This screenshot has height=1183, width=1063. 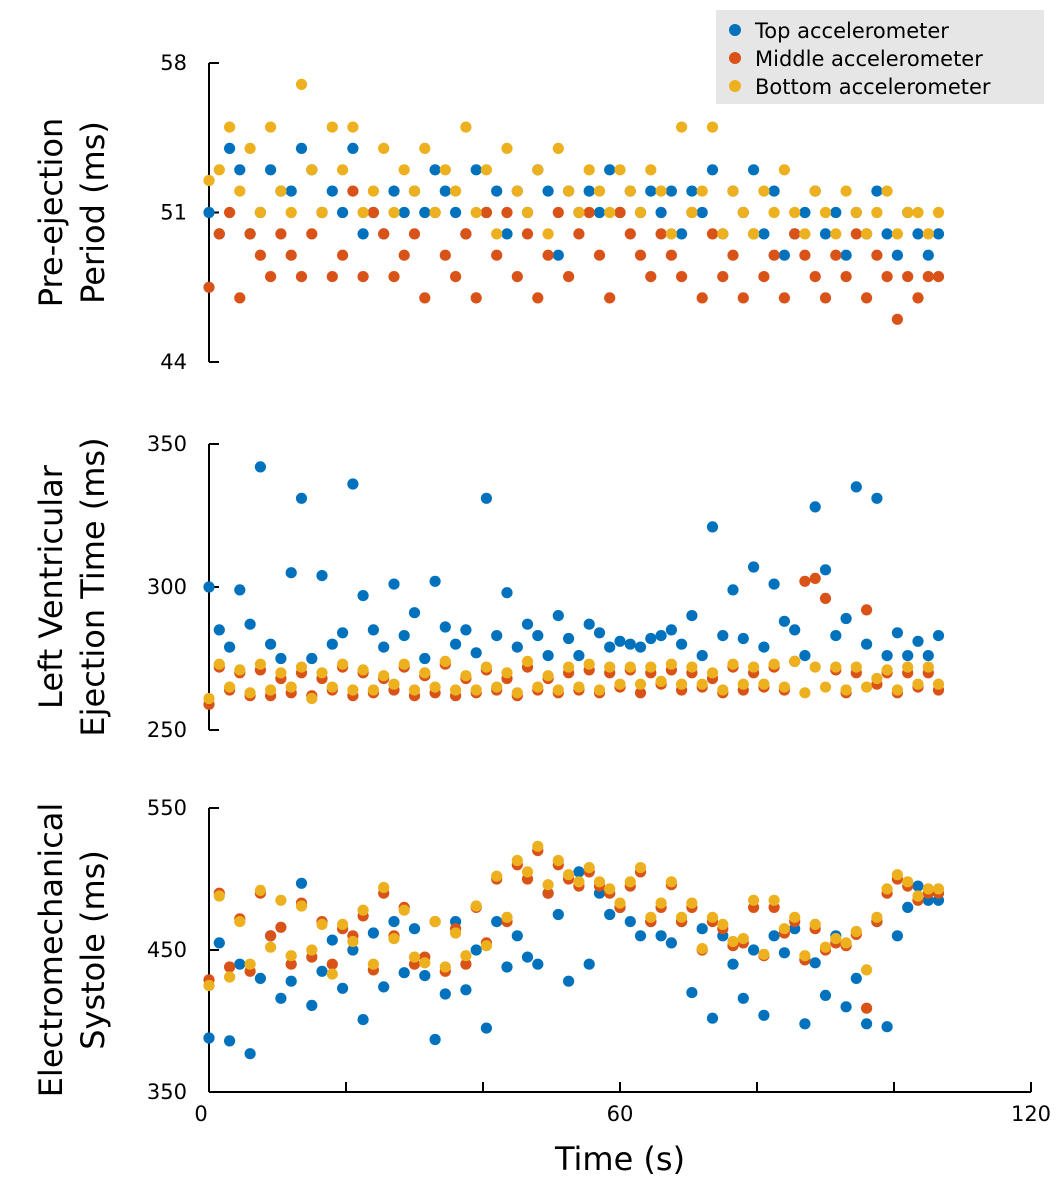 What do you see at coordinates (167, 587) in the screenshot?
I see `y-tick-label: 300` at bounding box center [167, 587].